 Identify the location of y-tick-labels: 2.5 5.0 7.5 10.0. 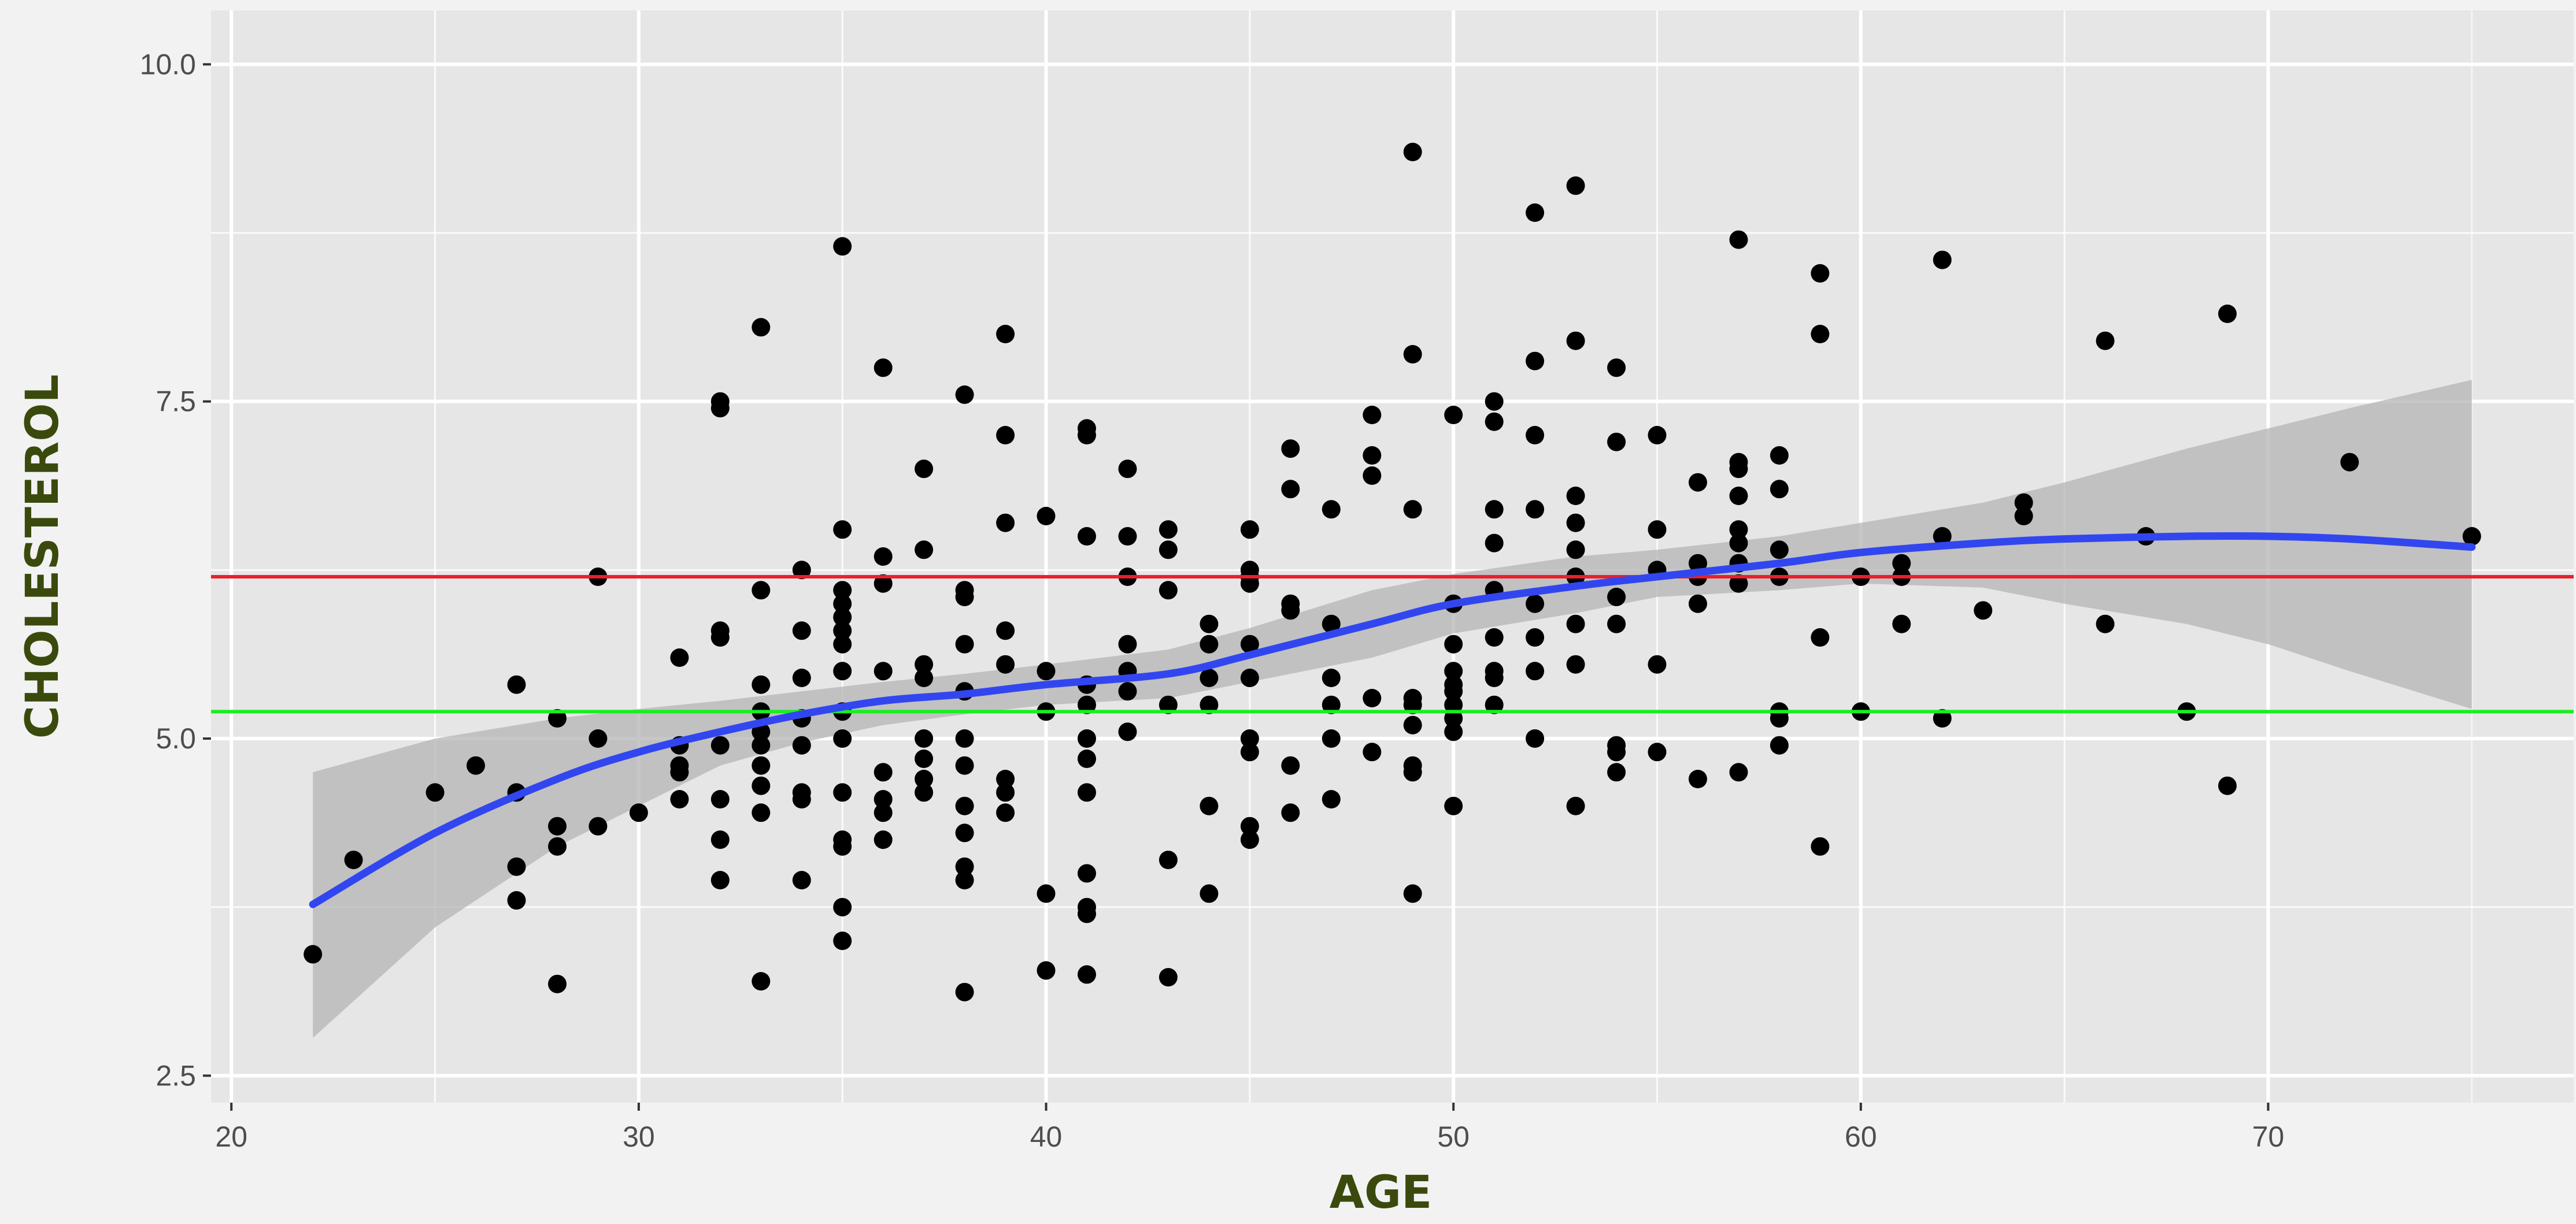
(168, 570).